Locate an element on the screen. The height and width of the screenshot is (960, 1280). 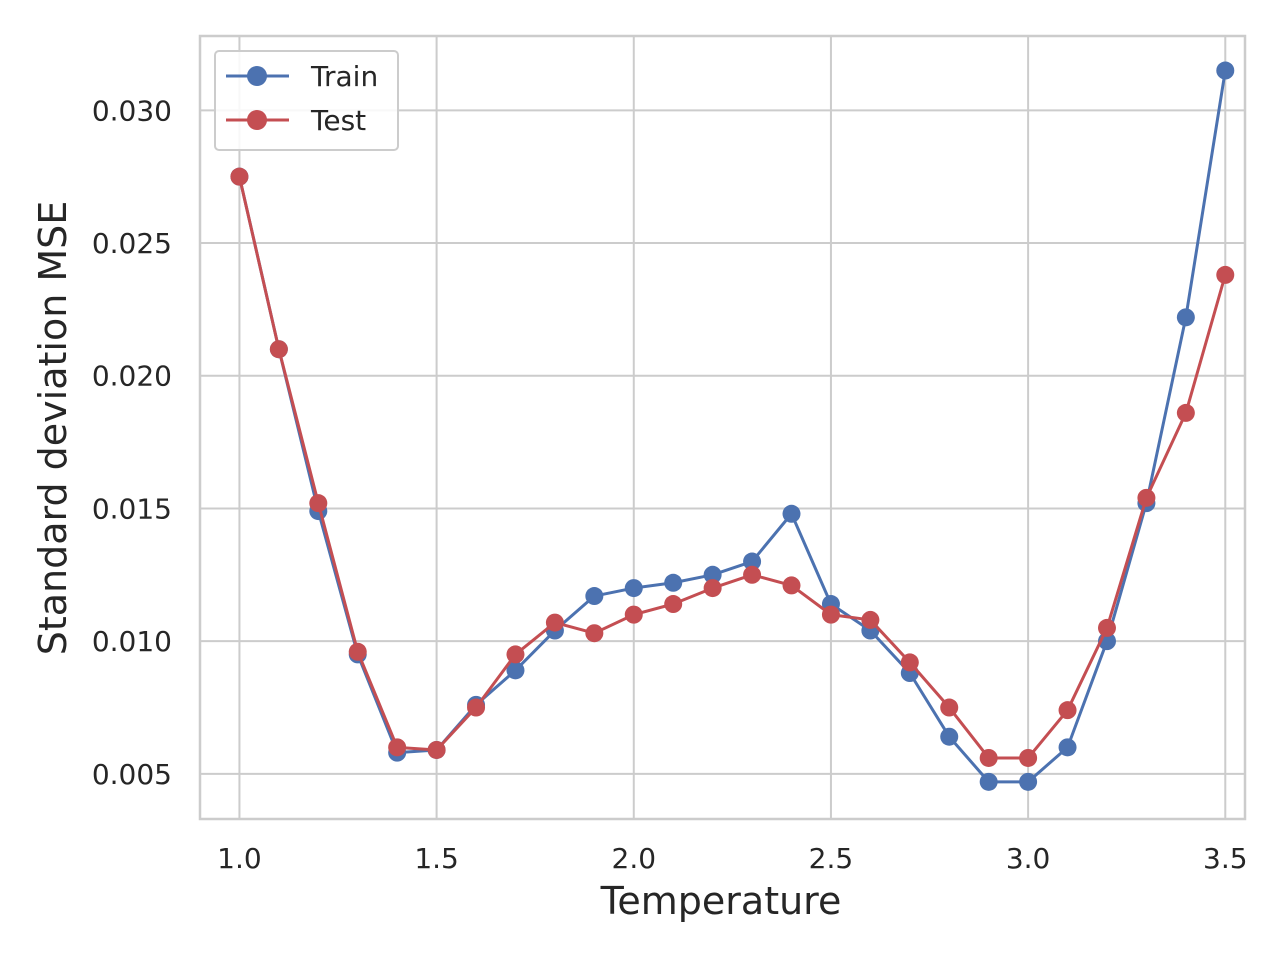
x-tick-label: 3.5 is located at coordinates (1225, 858).